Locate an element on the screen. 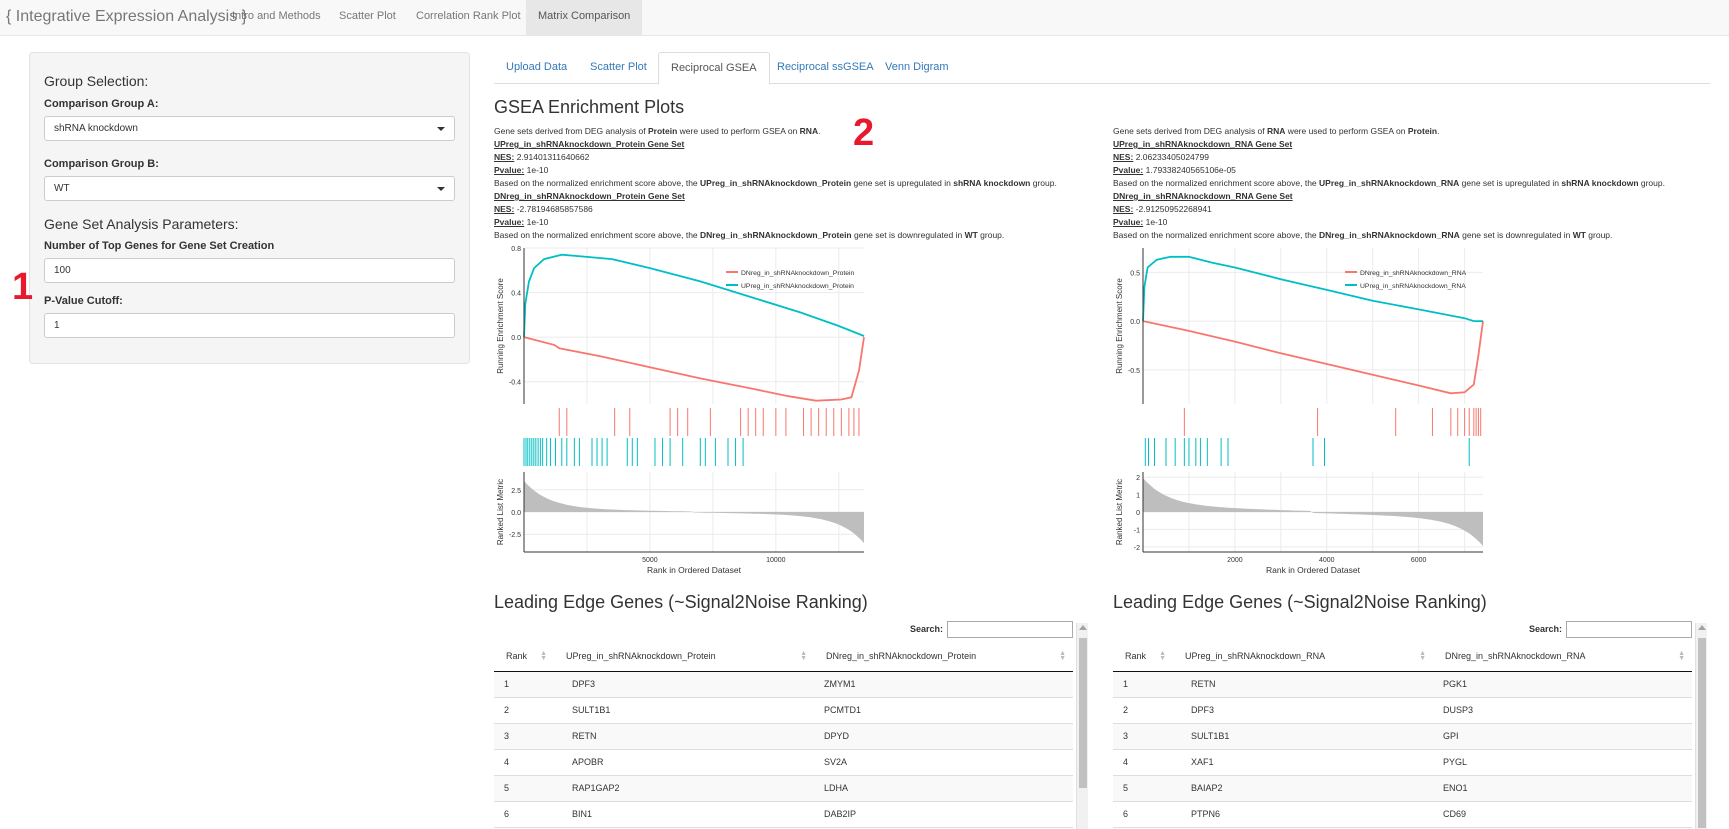 This screenshot has height=829, width=1729. upreg-gene-cell: APOBR is located at coordinates (684, 762).